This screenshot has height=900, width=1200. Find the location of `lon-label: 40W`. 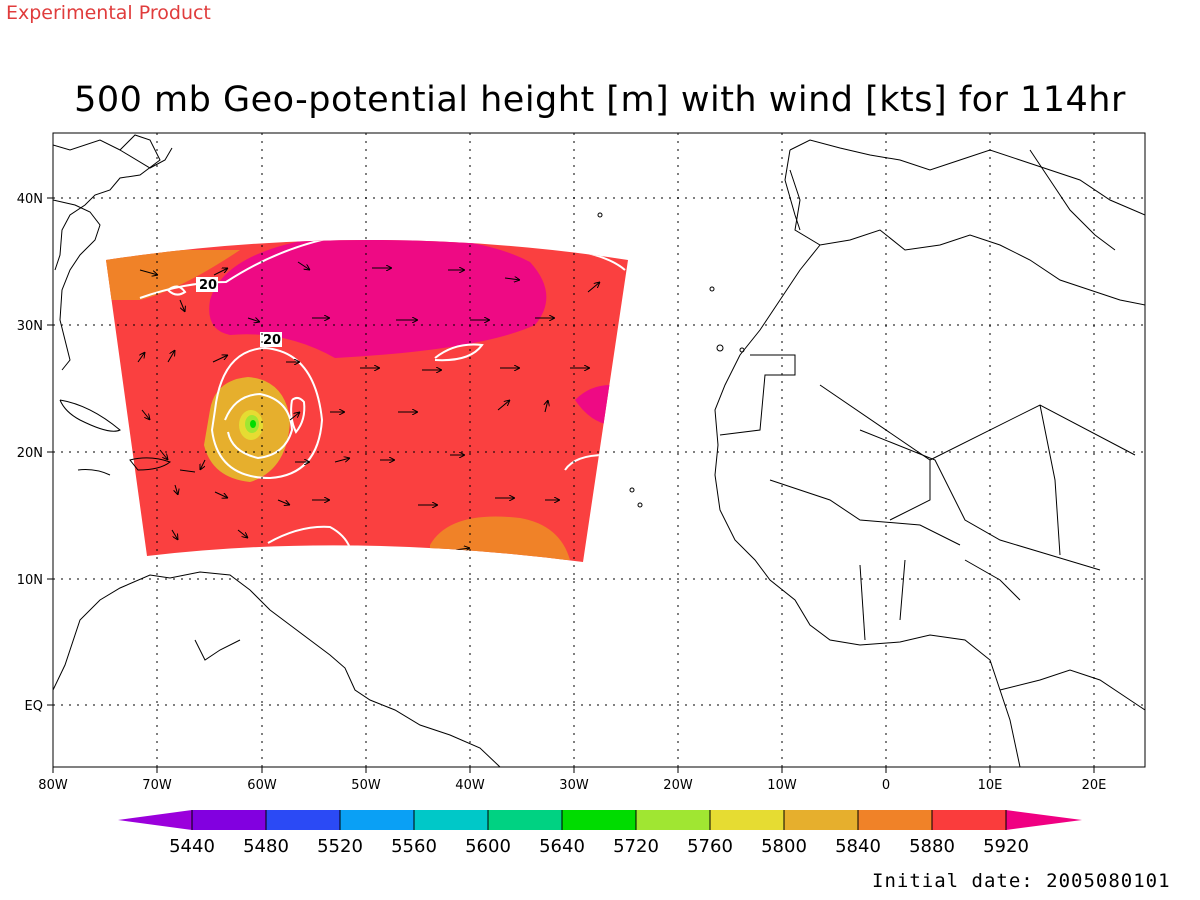

lon-label: 40W is located at coordinates (470, 785).